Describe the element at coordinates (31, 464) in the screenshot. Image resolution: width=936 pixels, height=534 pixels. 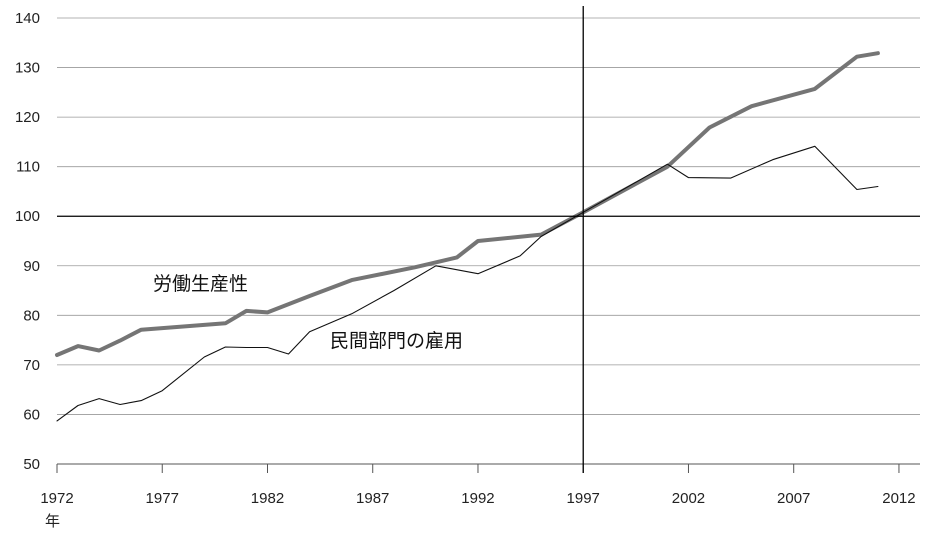
I see `y-tick-label-50: 50` at that location.